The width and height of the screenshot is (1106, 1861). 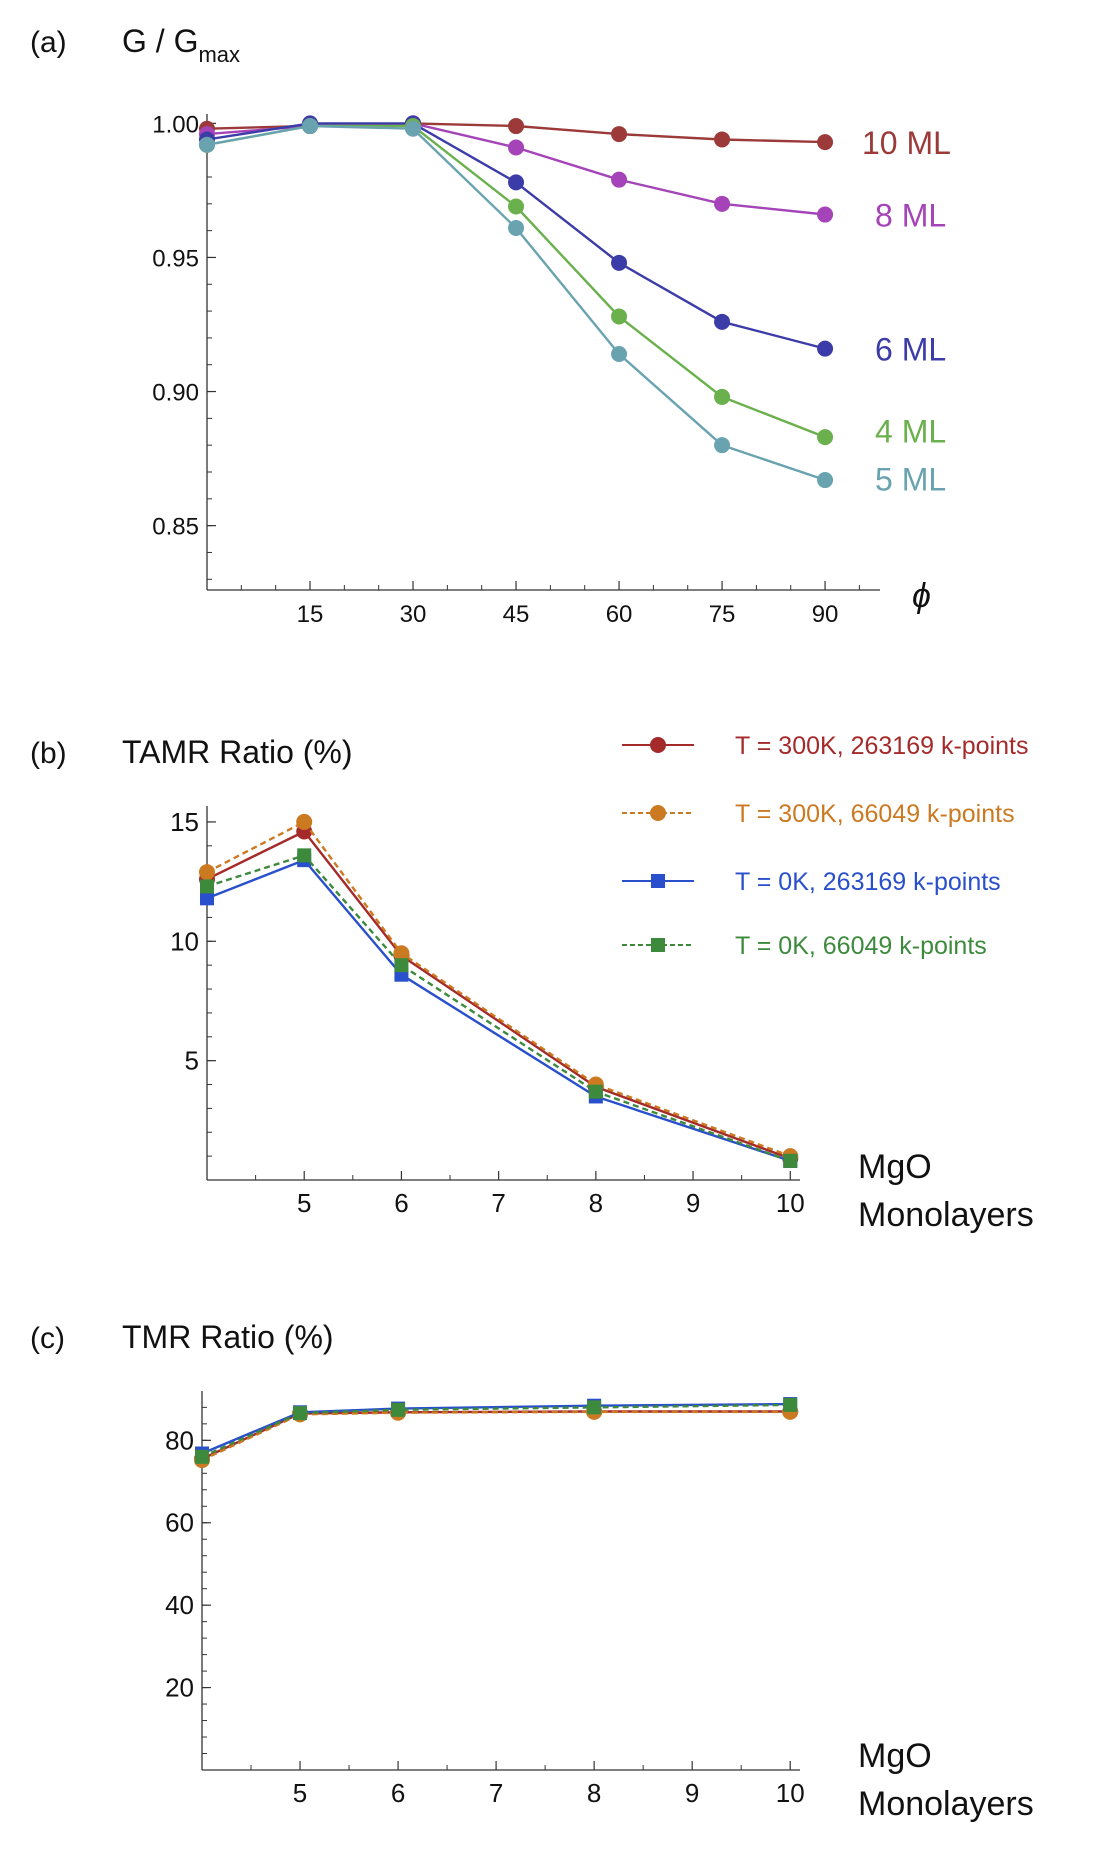 What do you see at coordinates (310, 614) in the screenshot?
I see `x-tick-label: 15` at bounding box center [310, 614].